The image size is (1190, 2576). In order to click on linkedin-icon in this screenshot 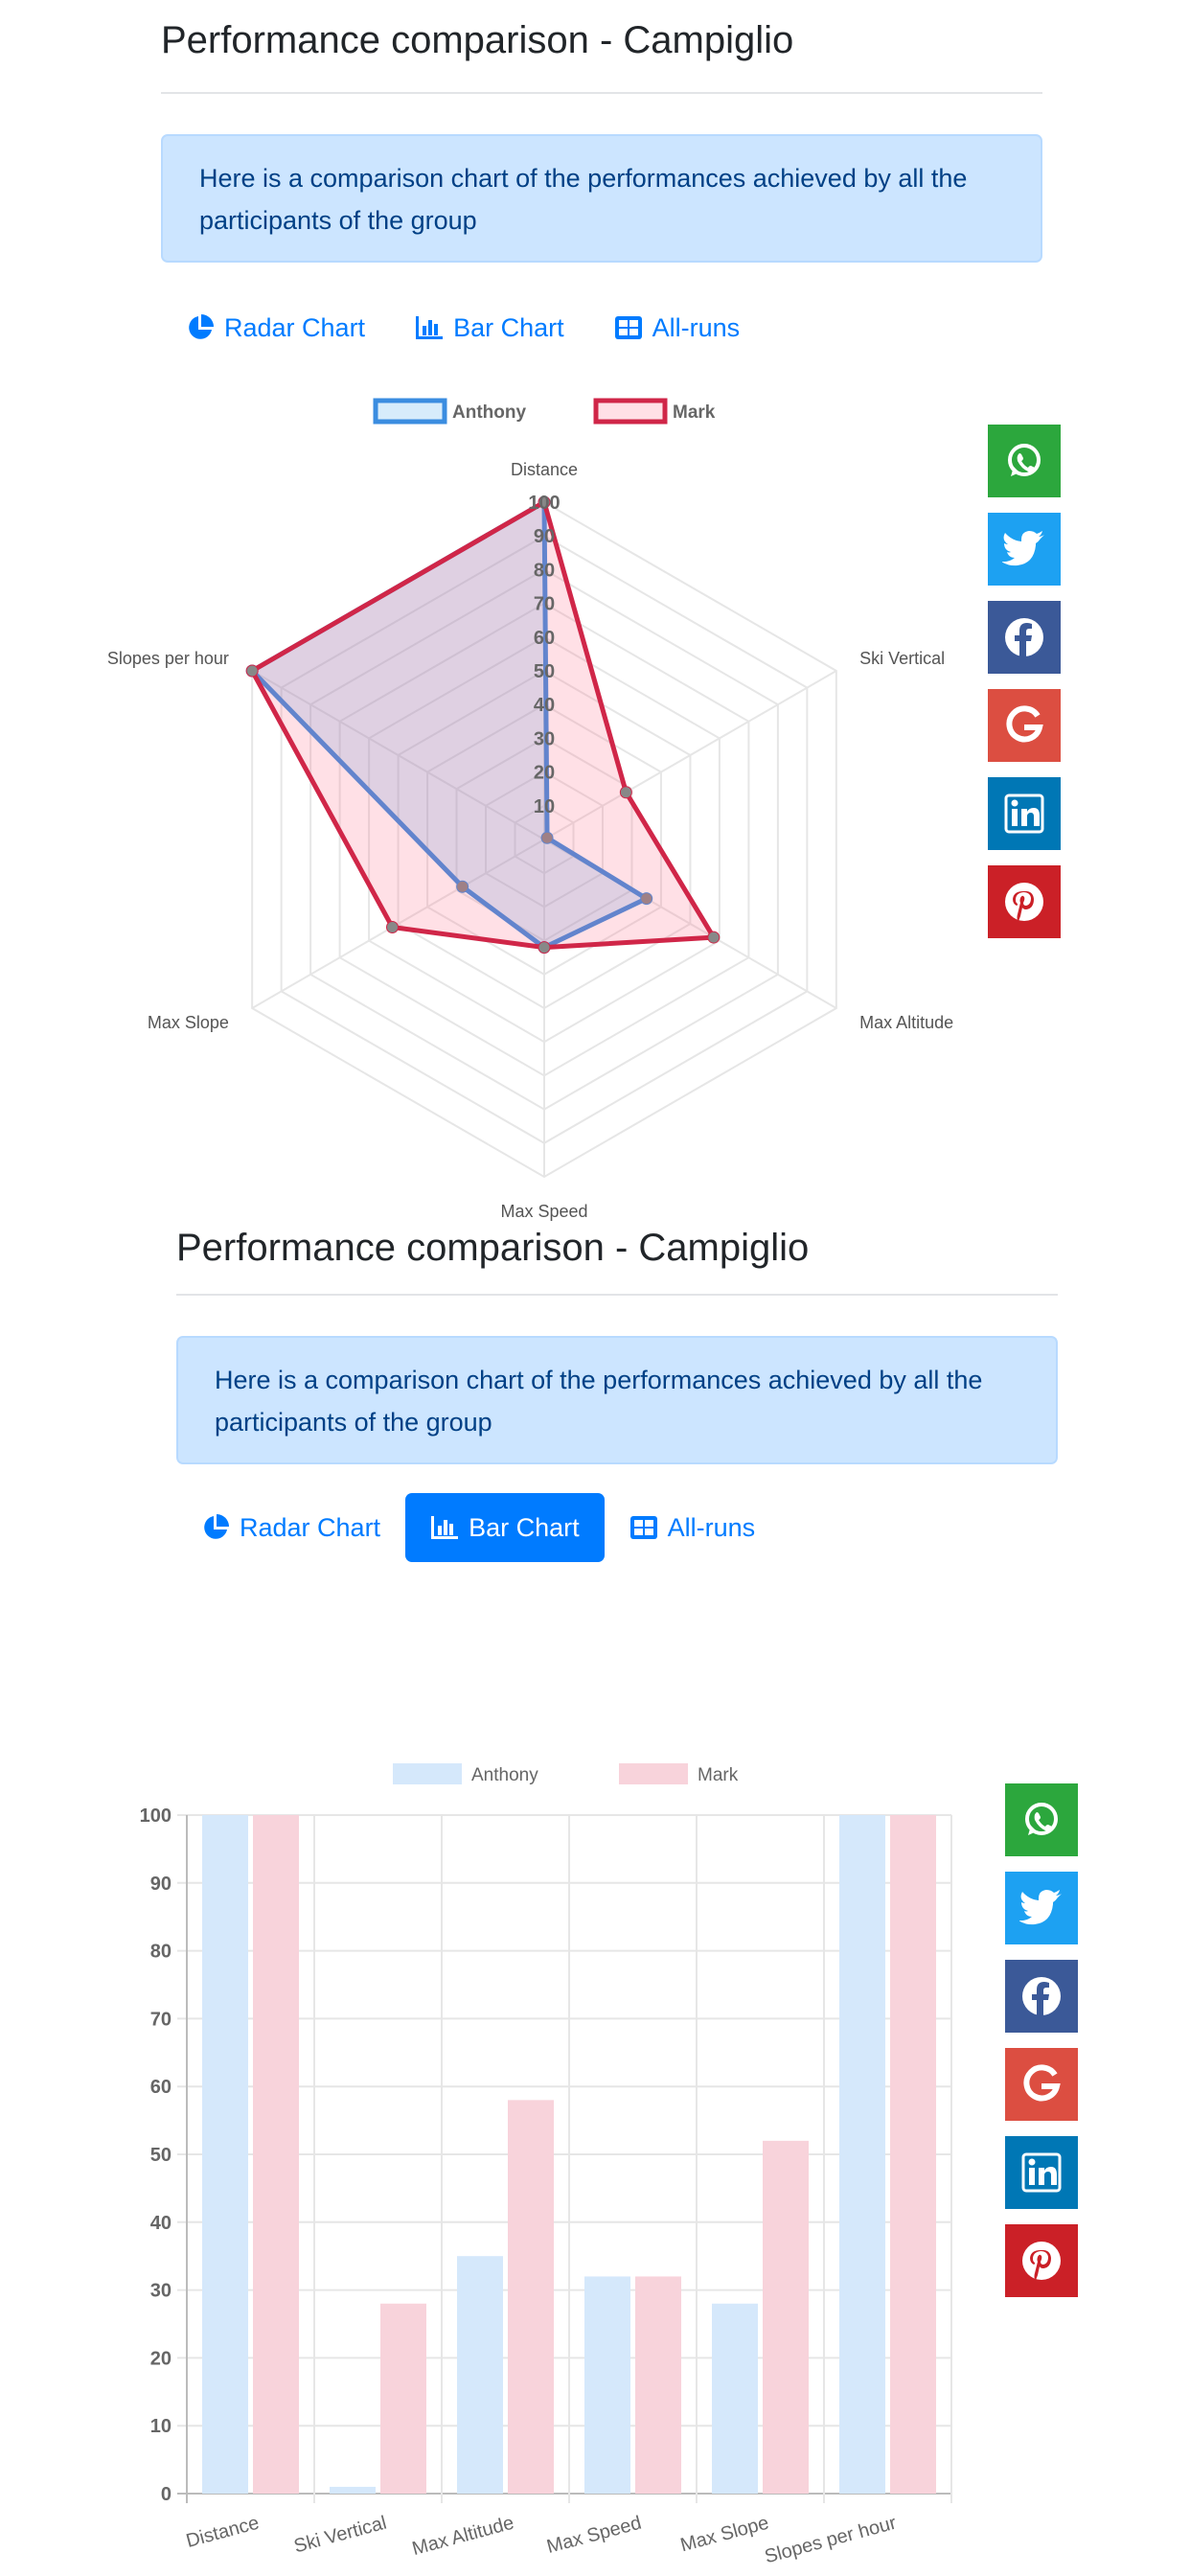, I will do `click(1024, 814)`.